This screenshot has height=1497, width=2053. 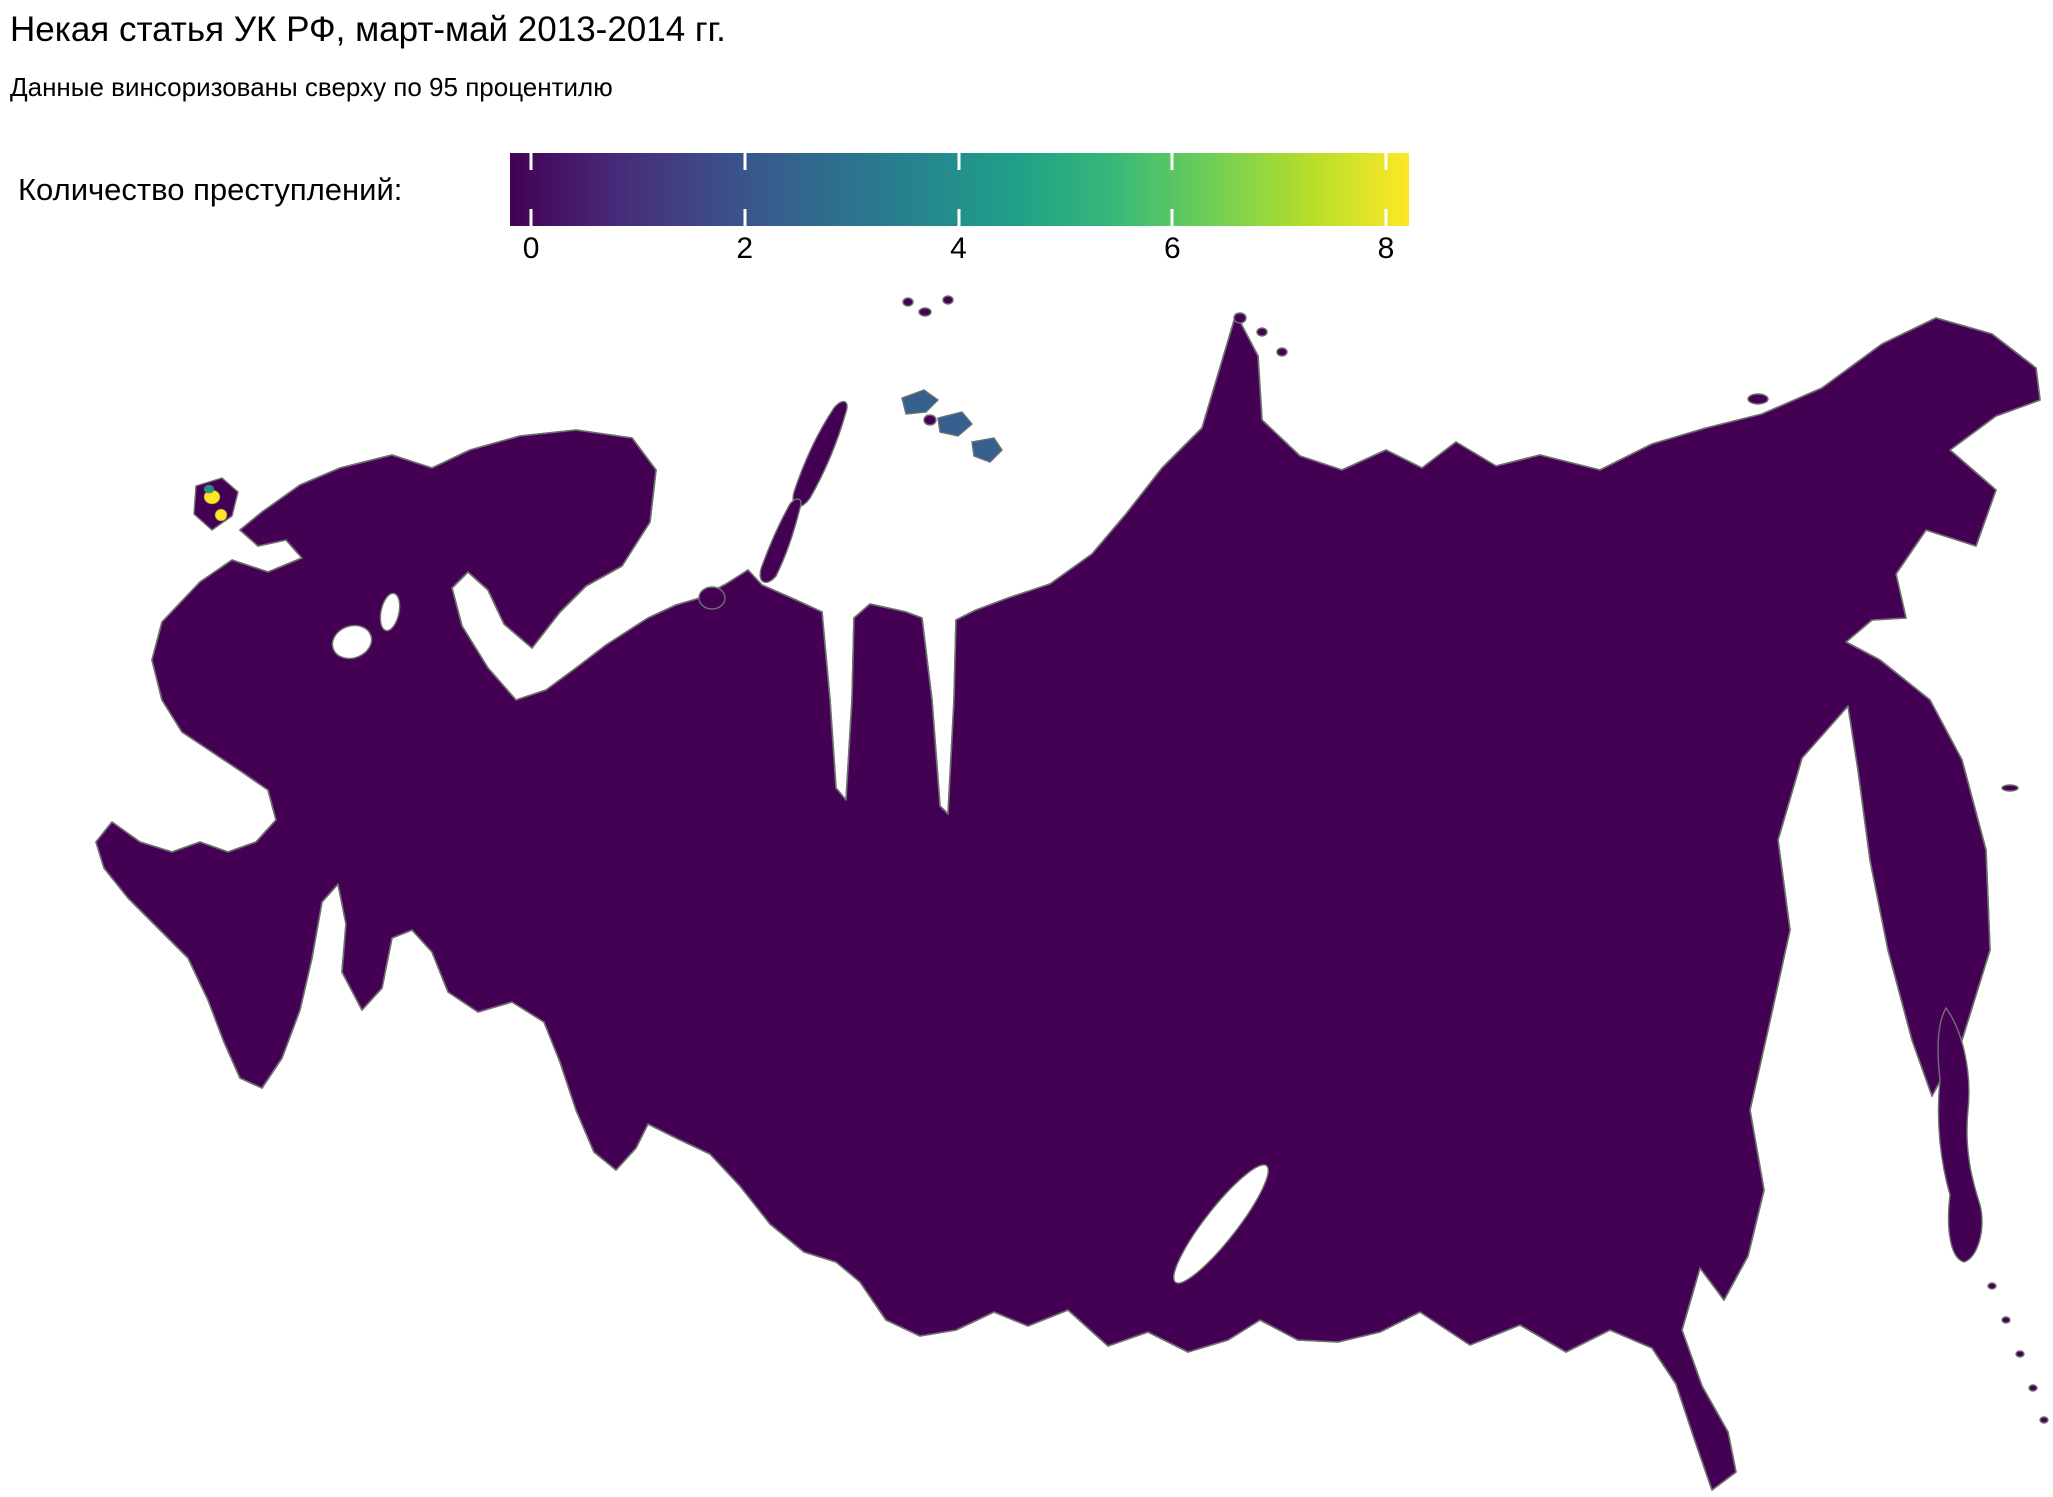 What do you see at coordinates (1172, 248) in the screenshot?
I see `colorbar-tick-label: 6` at bounding box center [1172, 248].